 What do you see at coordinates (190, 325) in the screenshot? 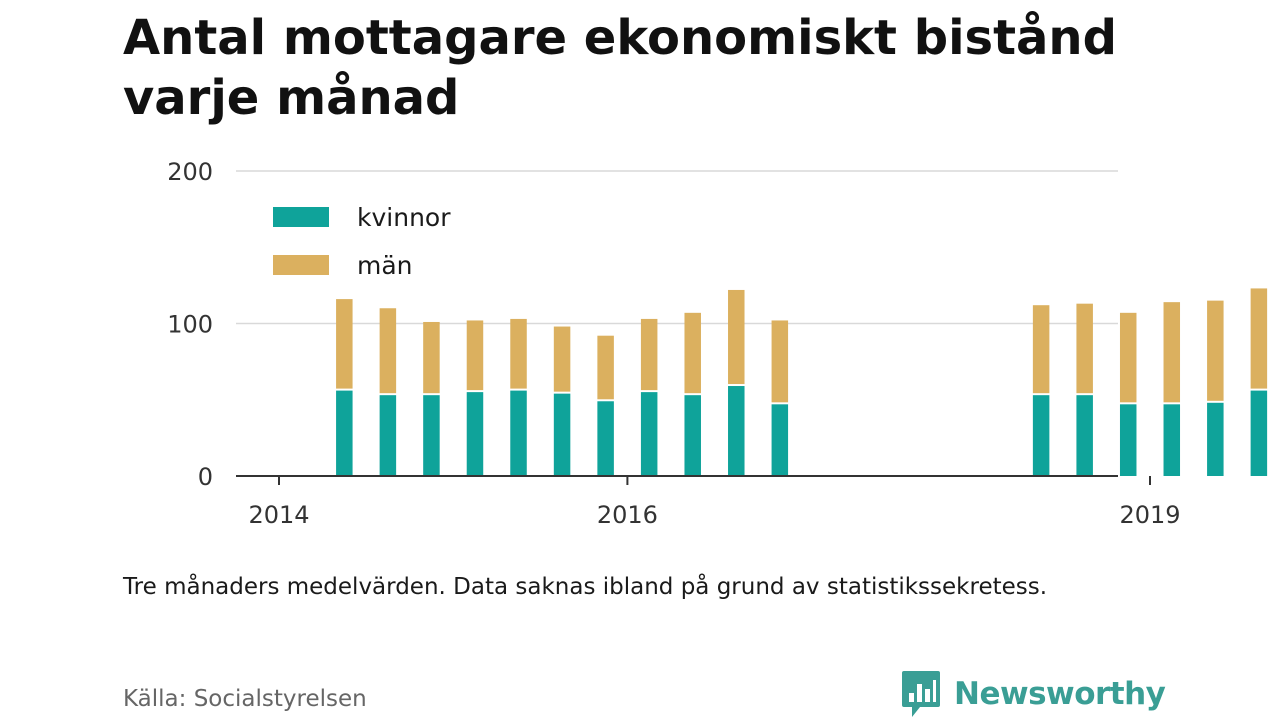
I see `y-tick-label: 100` at bounding box center [190, 325].